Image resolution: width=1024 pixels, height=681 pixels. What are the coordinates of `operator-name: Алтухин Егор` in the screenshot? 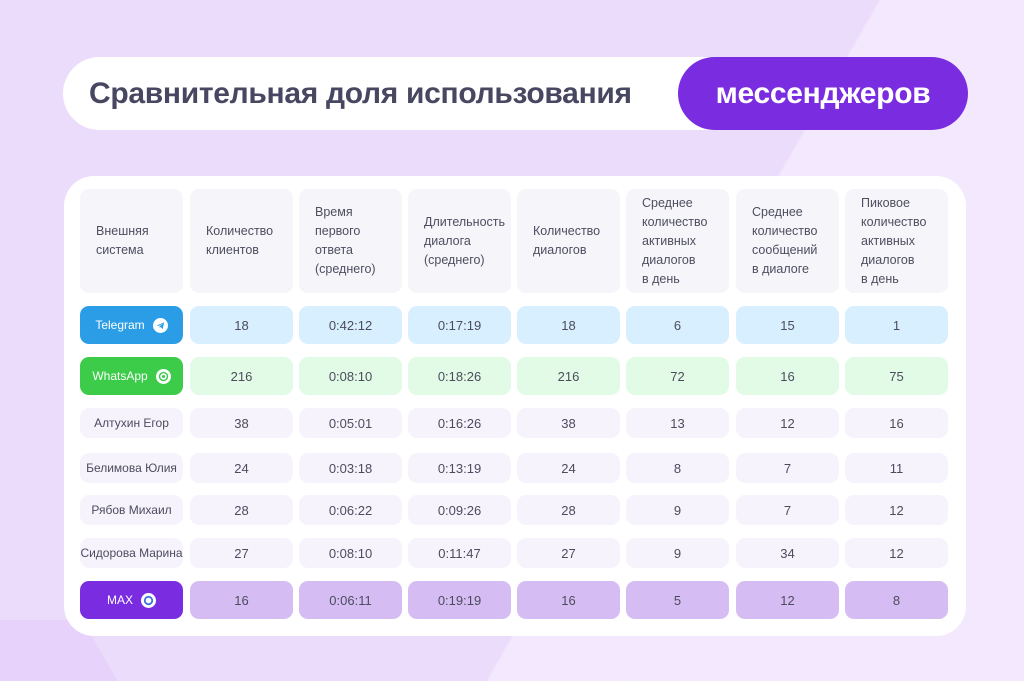 It's located at (131, 423).